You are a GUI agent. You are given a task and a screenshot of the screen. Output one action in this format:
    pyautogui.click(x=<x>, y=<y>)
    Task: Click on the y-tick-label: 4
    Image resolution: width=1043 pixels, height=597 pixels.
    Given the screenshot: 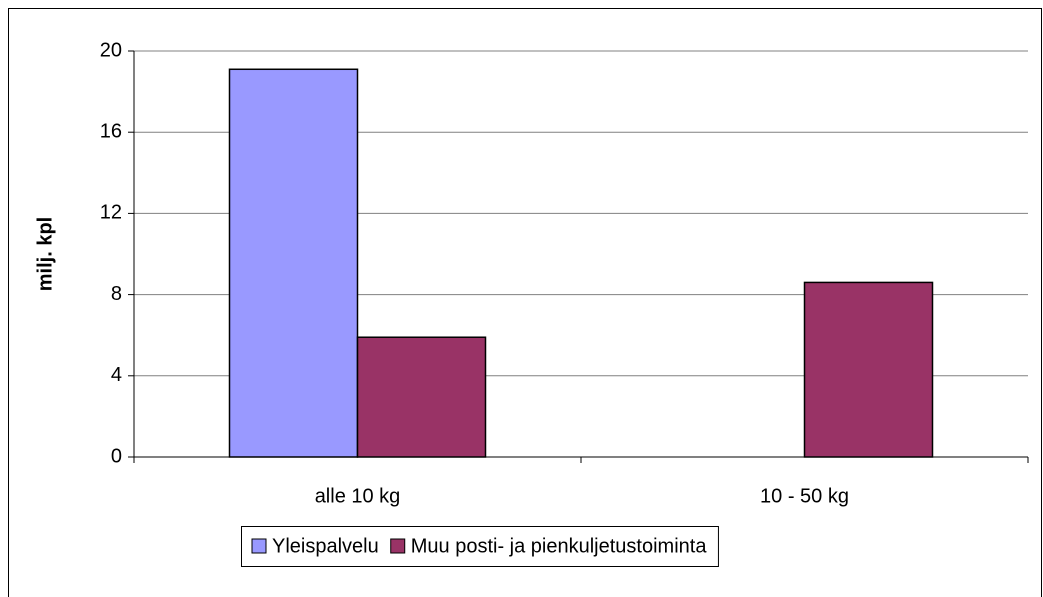 What is the action you would take?
    pyautogui.click(x=116, y=375)
    